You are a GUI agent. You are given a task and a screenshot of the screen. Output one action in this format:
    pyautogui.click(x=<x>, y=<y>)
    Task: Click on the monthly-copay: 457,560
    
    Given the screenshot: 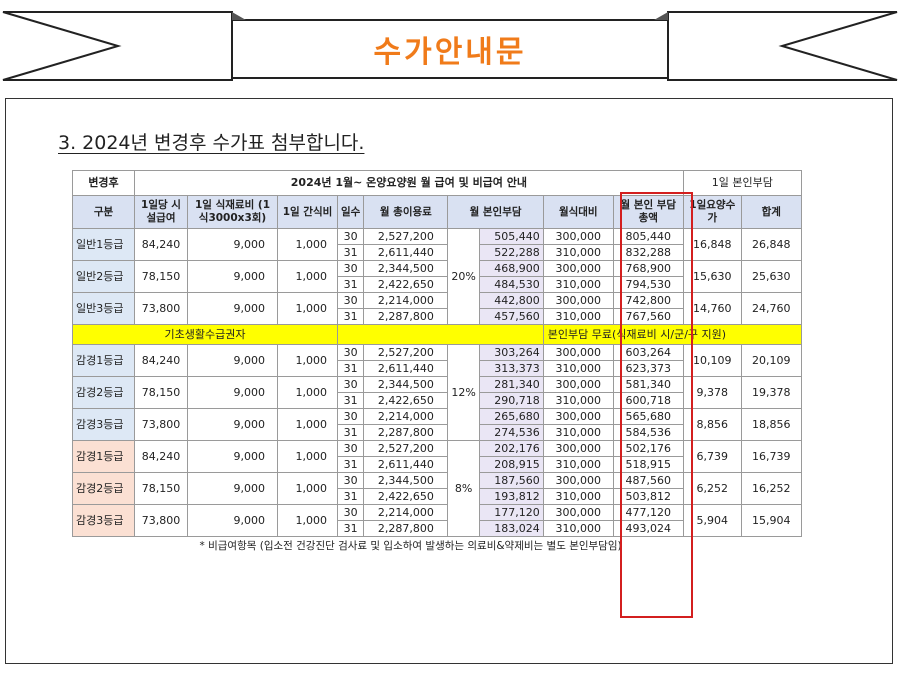 What is the action you would take?
    pyautogui.click(x=511, y=316)
    